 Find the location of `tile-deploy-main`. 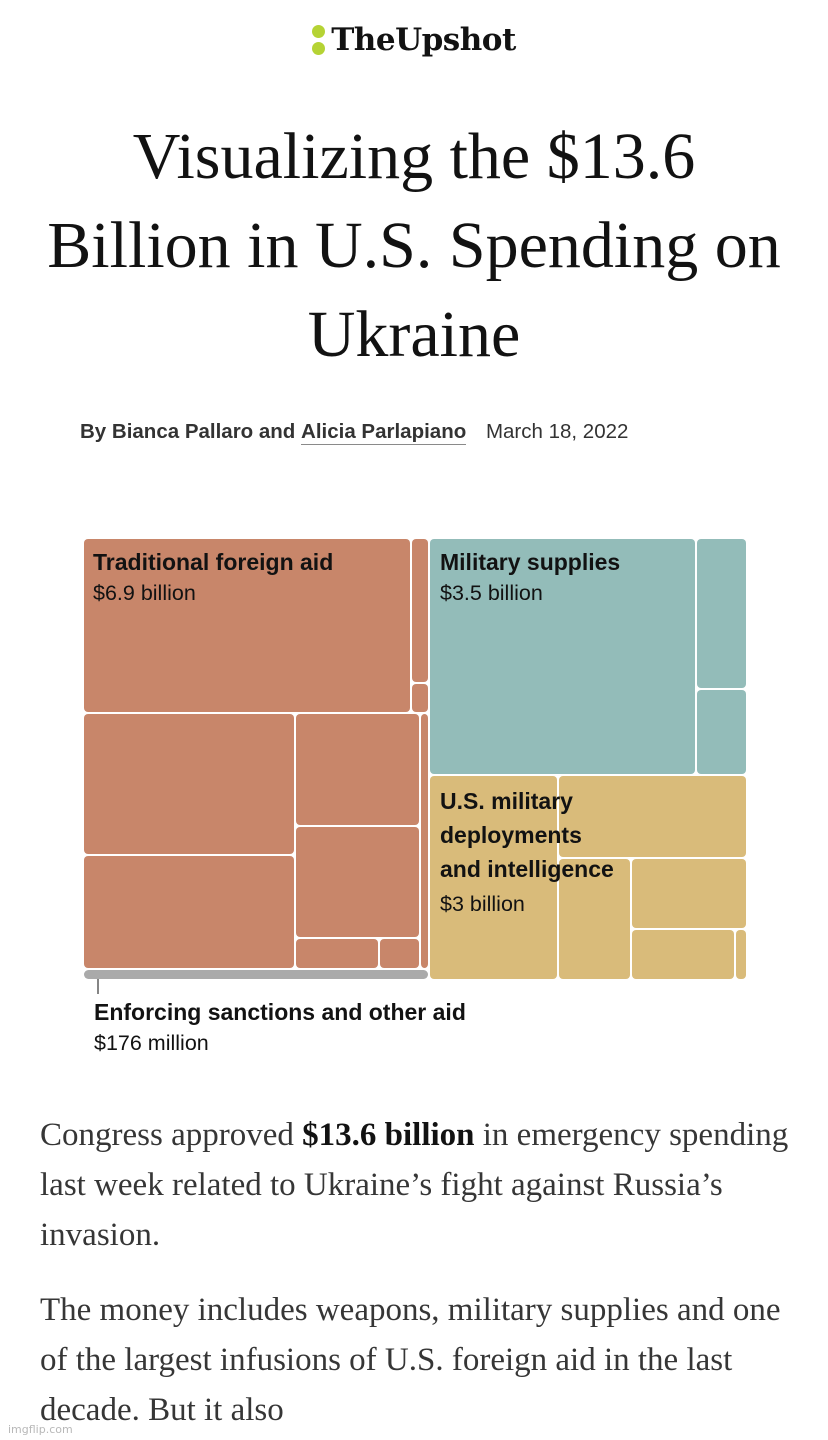

tile-deploy-main is located at coordinates (493, 877).